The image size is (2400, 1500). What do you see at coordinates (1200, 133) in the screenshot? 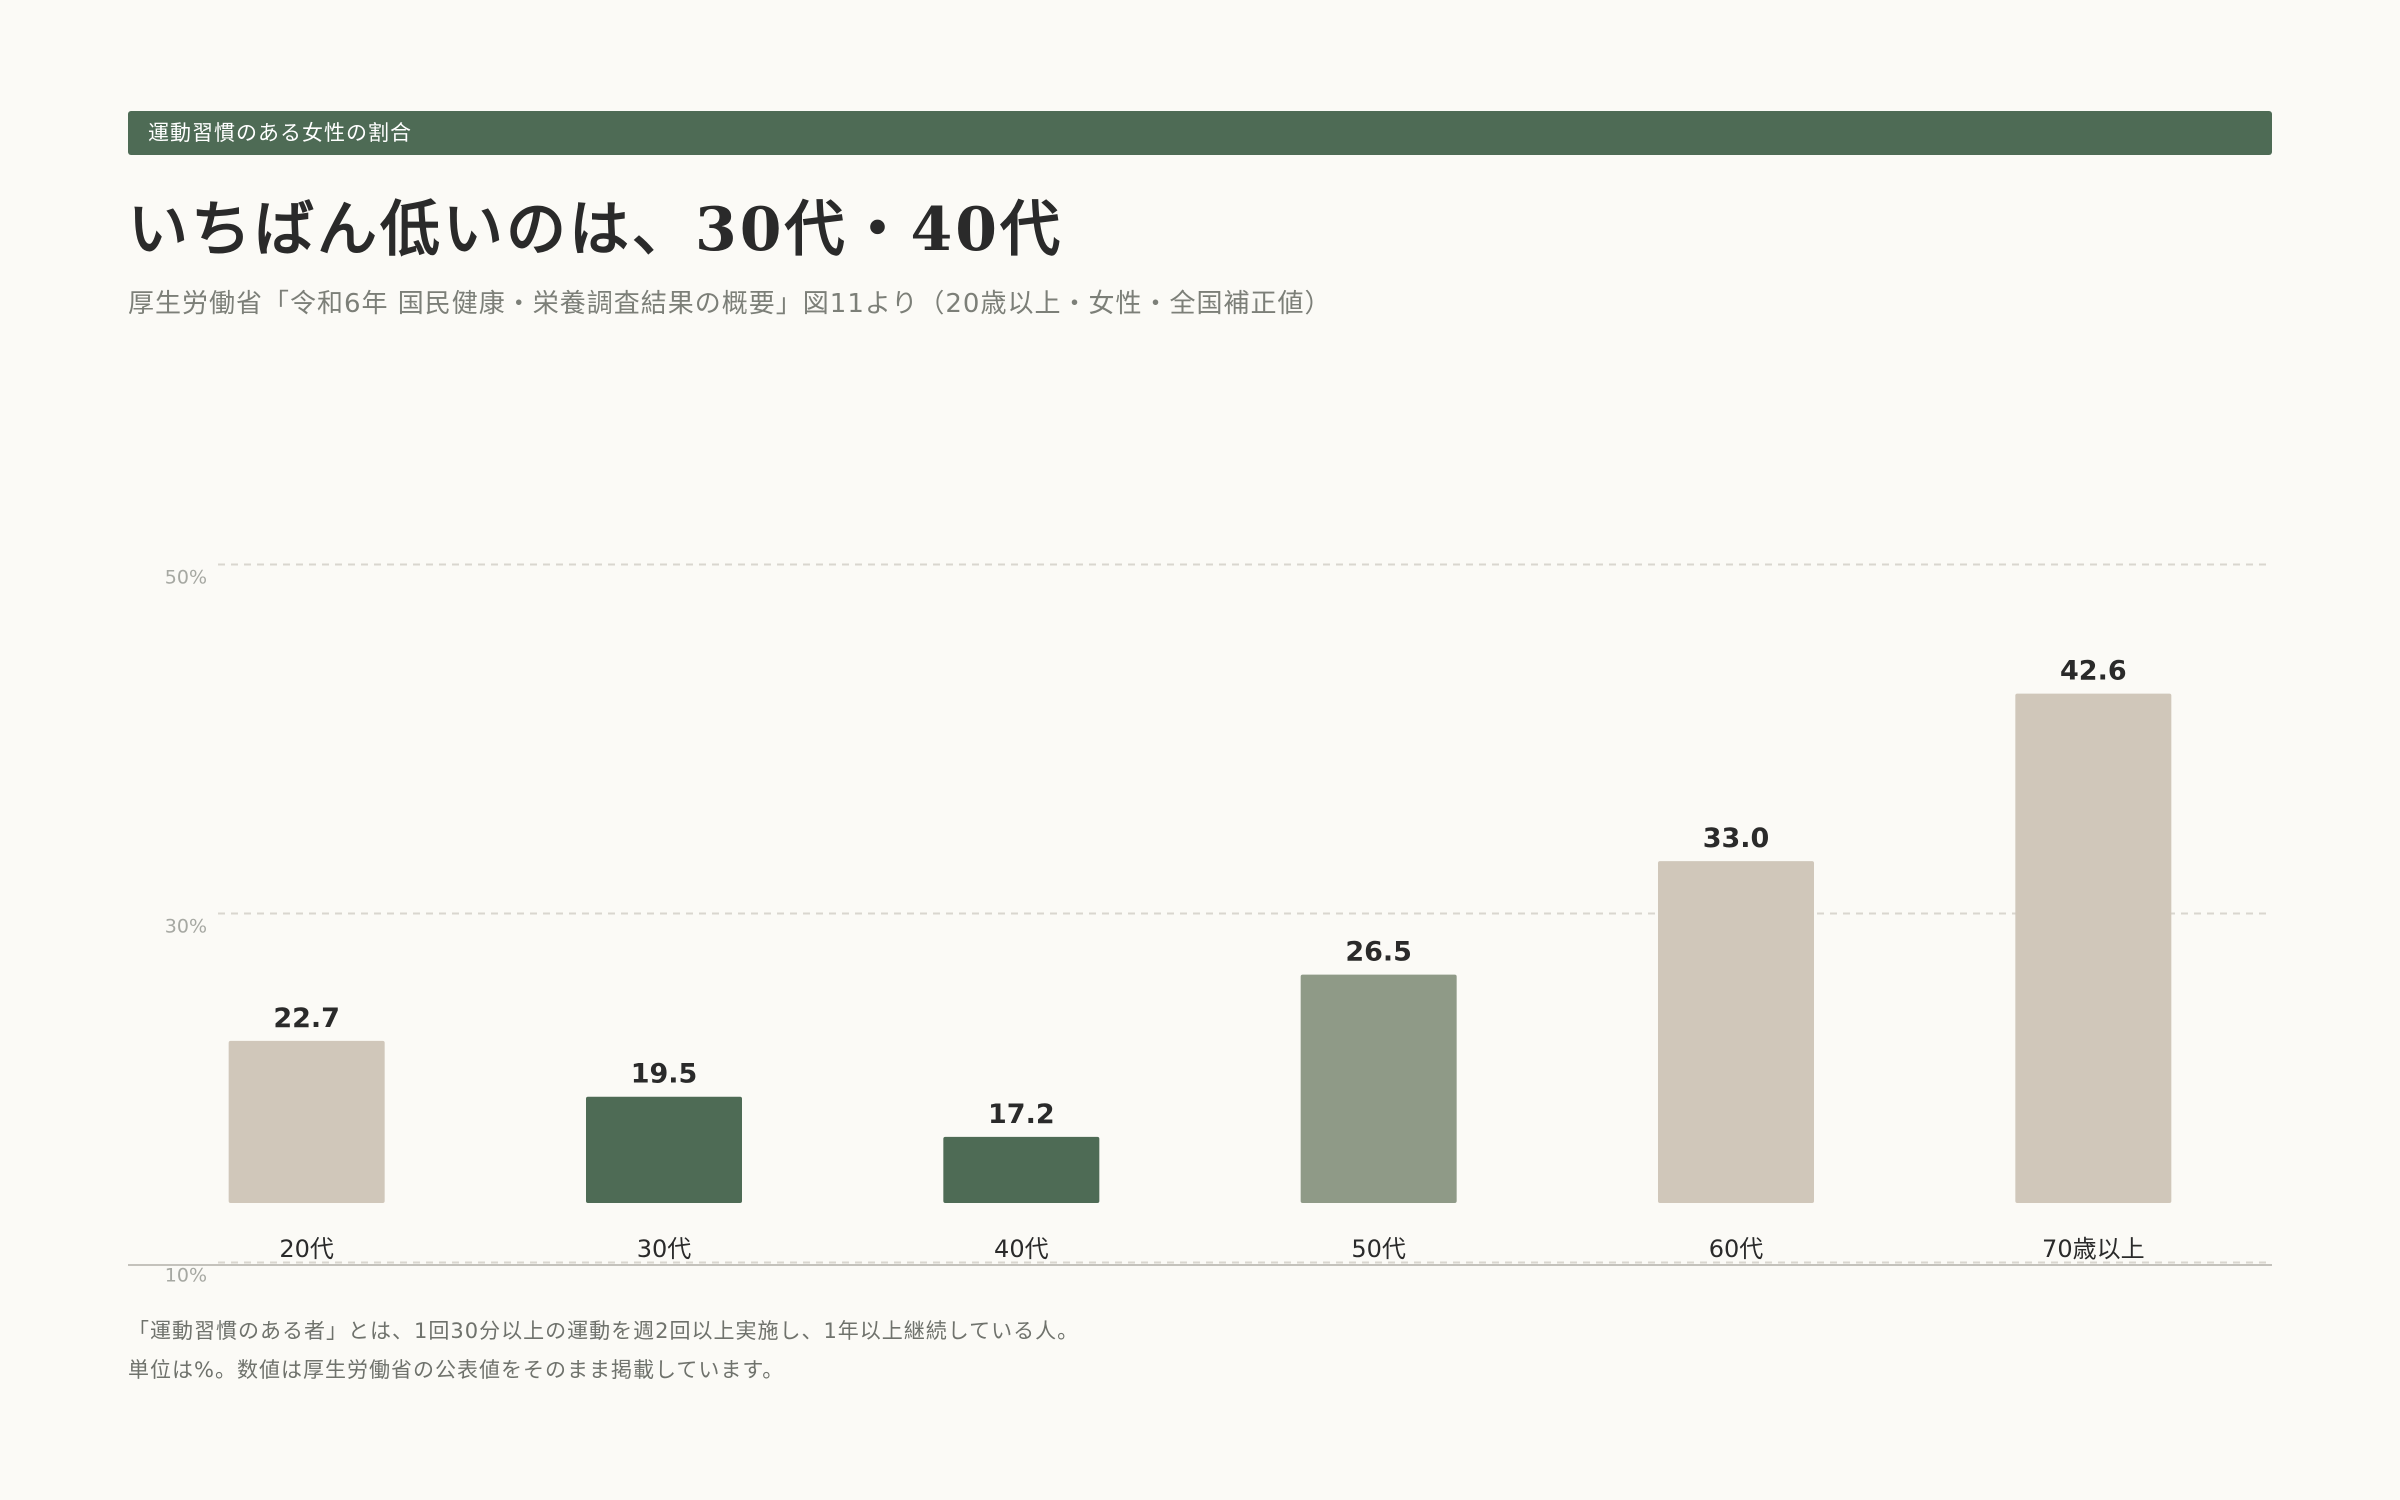
I see `chart-category-label: 運動習慣のある女性の割合` at bounding box center [1200, 133].